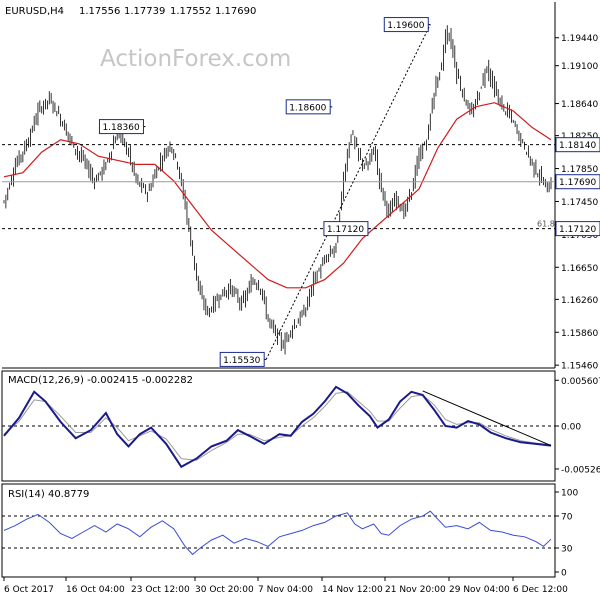 Image resolution: width=600 pixels, height=600 pixels. What do you see at coordinates (567, 550) in the screenshot?
I see `y-tick-label: 30` at bounding box center [567, 550].